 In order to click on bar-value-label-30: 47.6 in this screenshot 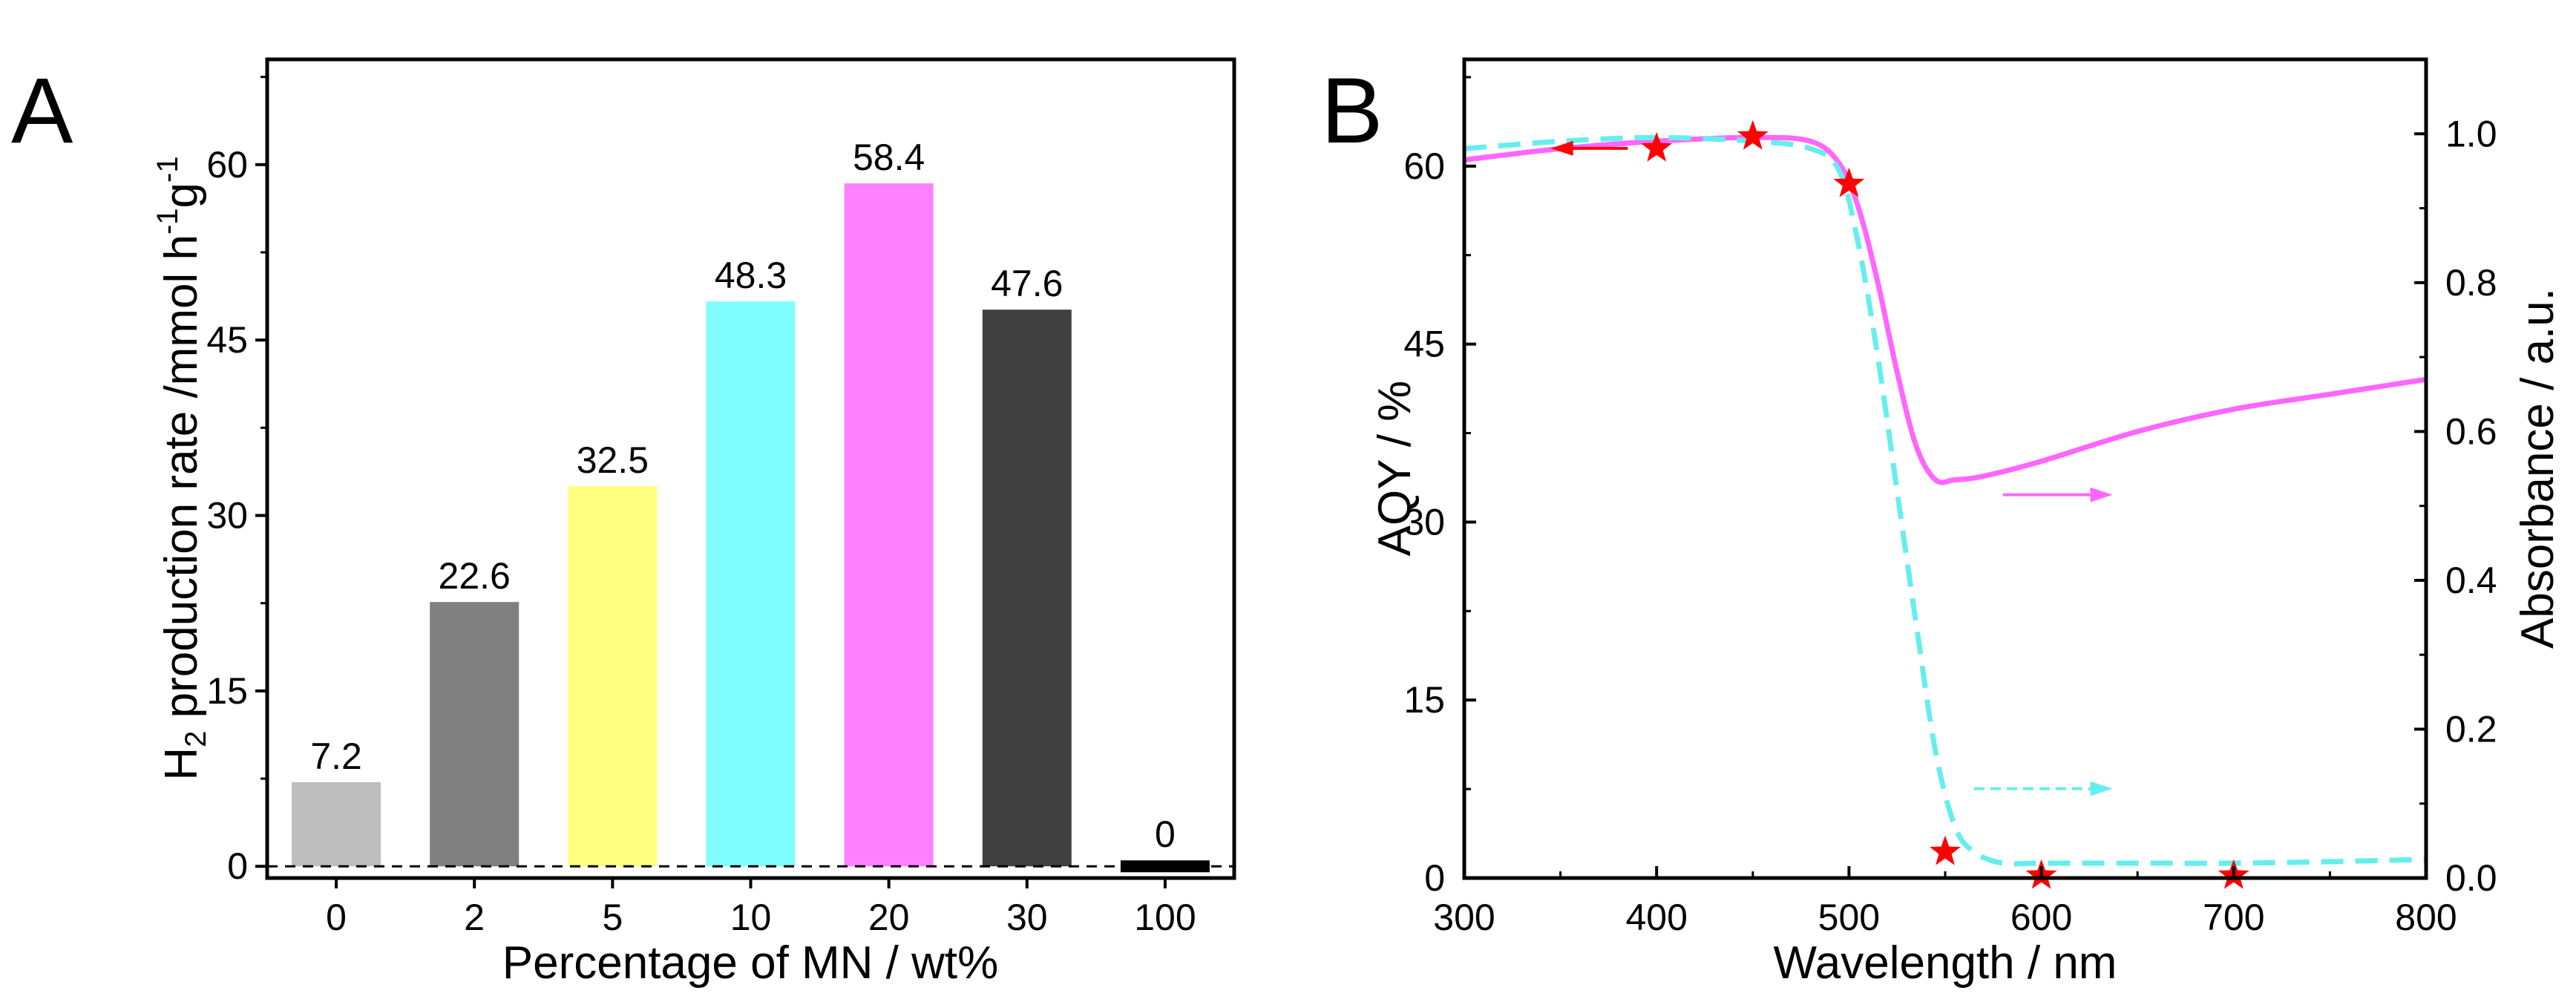, I will do `click(1027, 283)`.